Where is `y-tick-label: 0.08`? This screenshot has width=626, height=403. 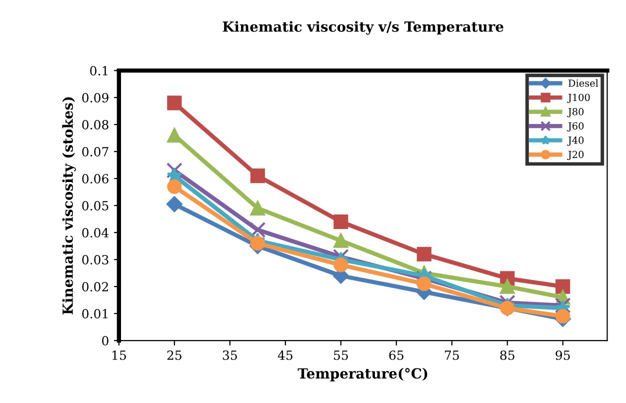 y-tick-label: 0.08 is located at coordinates (95, 125).